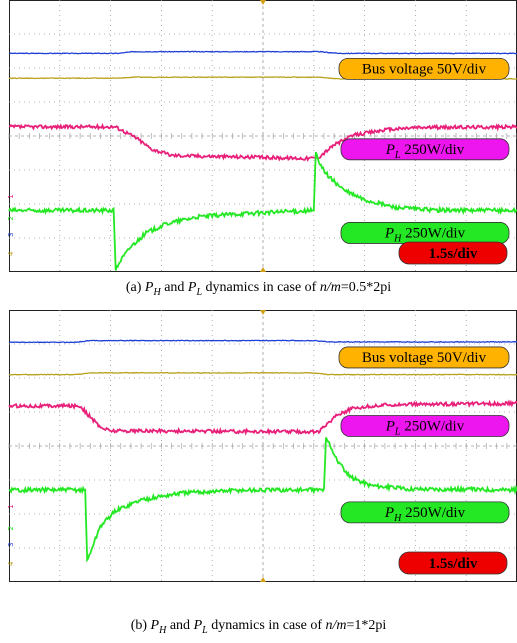 The height and width of the screenshot is (643, 517). What do you see at coordinates (135, 287) in the screenshot?
I see `caption-a-prefix: (a)` at bounding box center [135, 287].